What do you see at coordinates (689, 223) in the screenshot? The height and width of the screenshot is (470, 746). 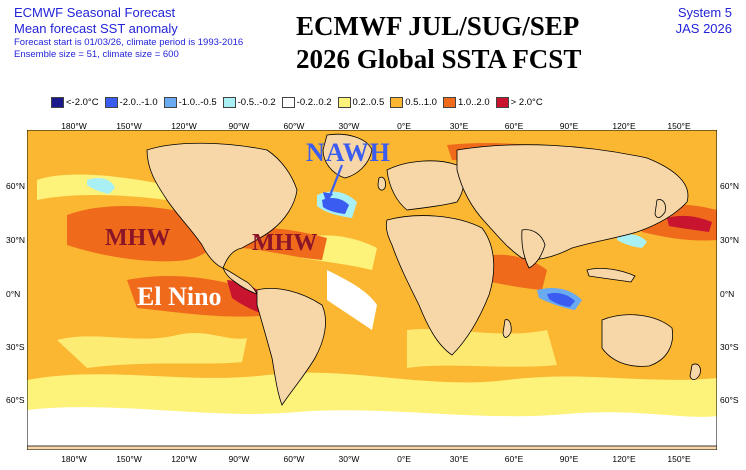 I see `northwest-pacific-strong` at bounding box center [689, 223].